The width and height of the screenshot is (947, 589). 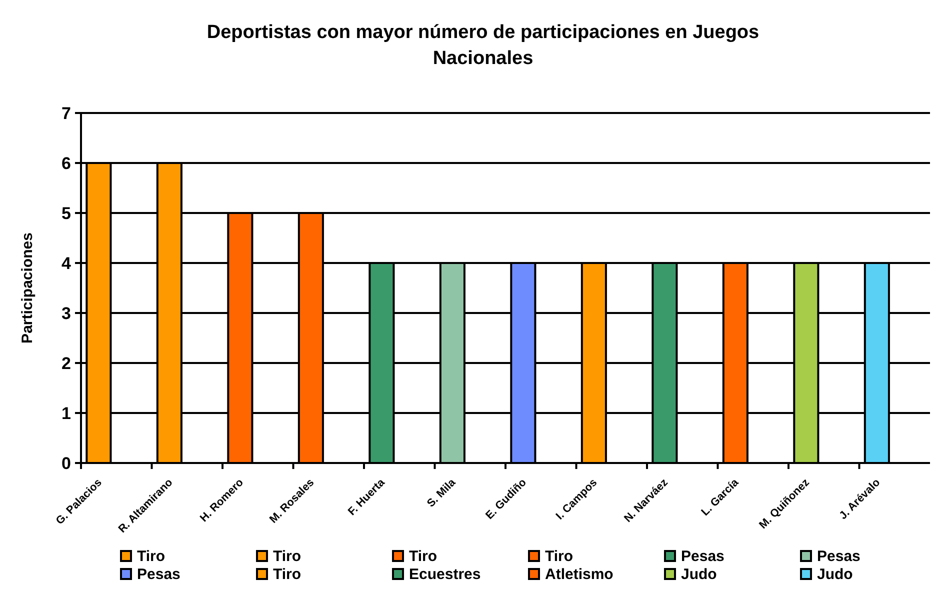 I want to click on x-tick-label: S. Mila, so click(x=441, y=493).